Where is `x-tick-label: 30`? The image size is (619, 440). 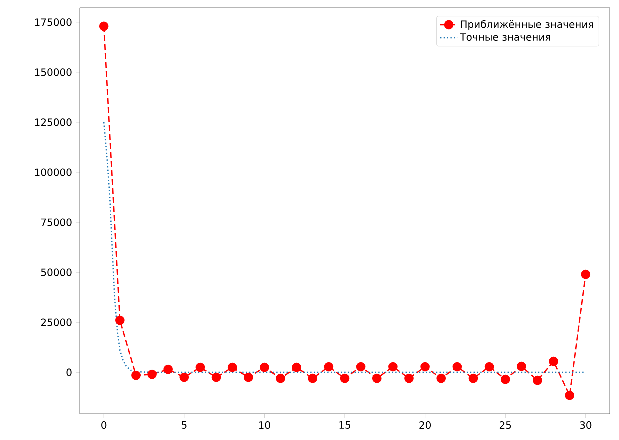 x-tick-label: 30 is located at coordinates (586, 426).